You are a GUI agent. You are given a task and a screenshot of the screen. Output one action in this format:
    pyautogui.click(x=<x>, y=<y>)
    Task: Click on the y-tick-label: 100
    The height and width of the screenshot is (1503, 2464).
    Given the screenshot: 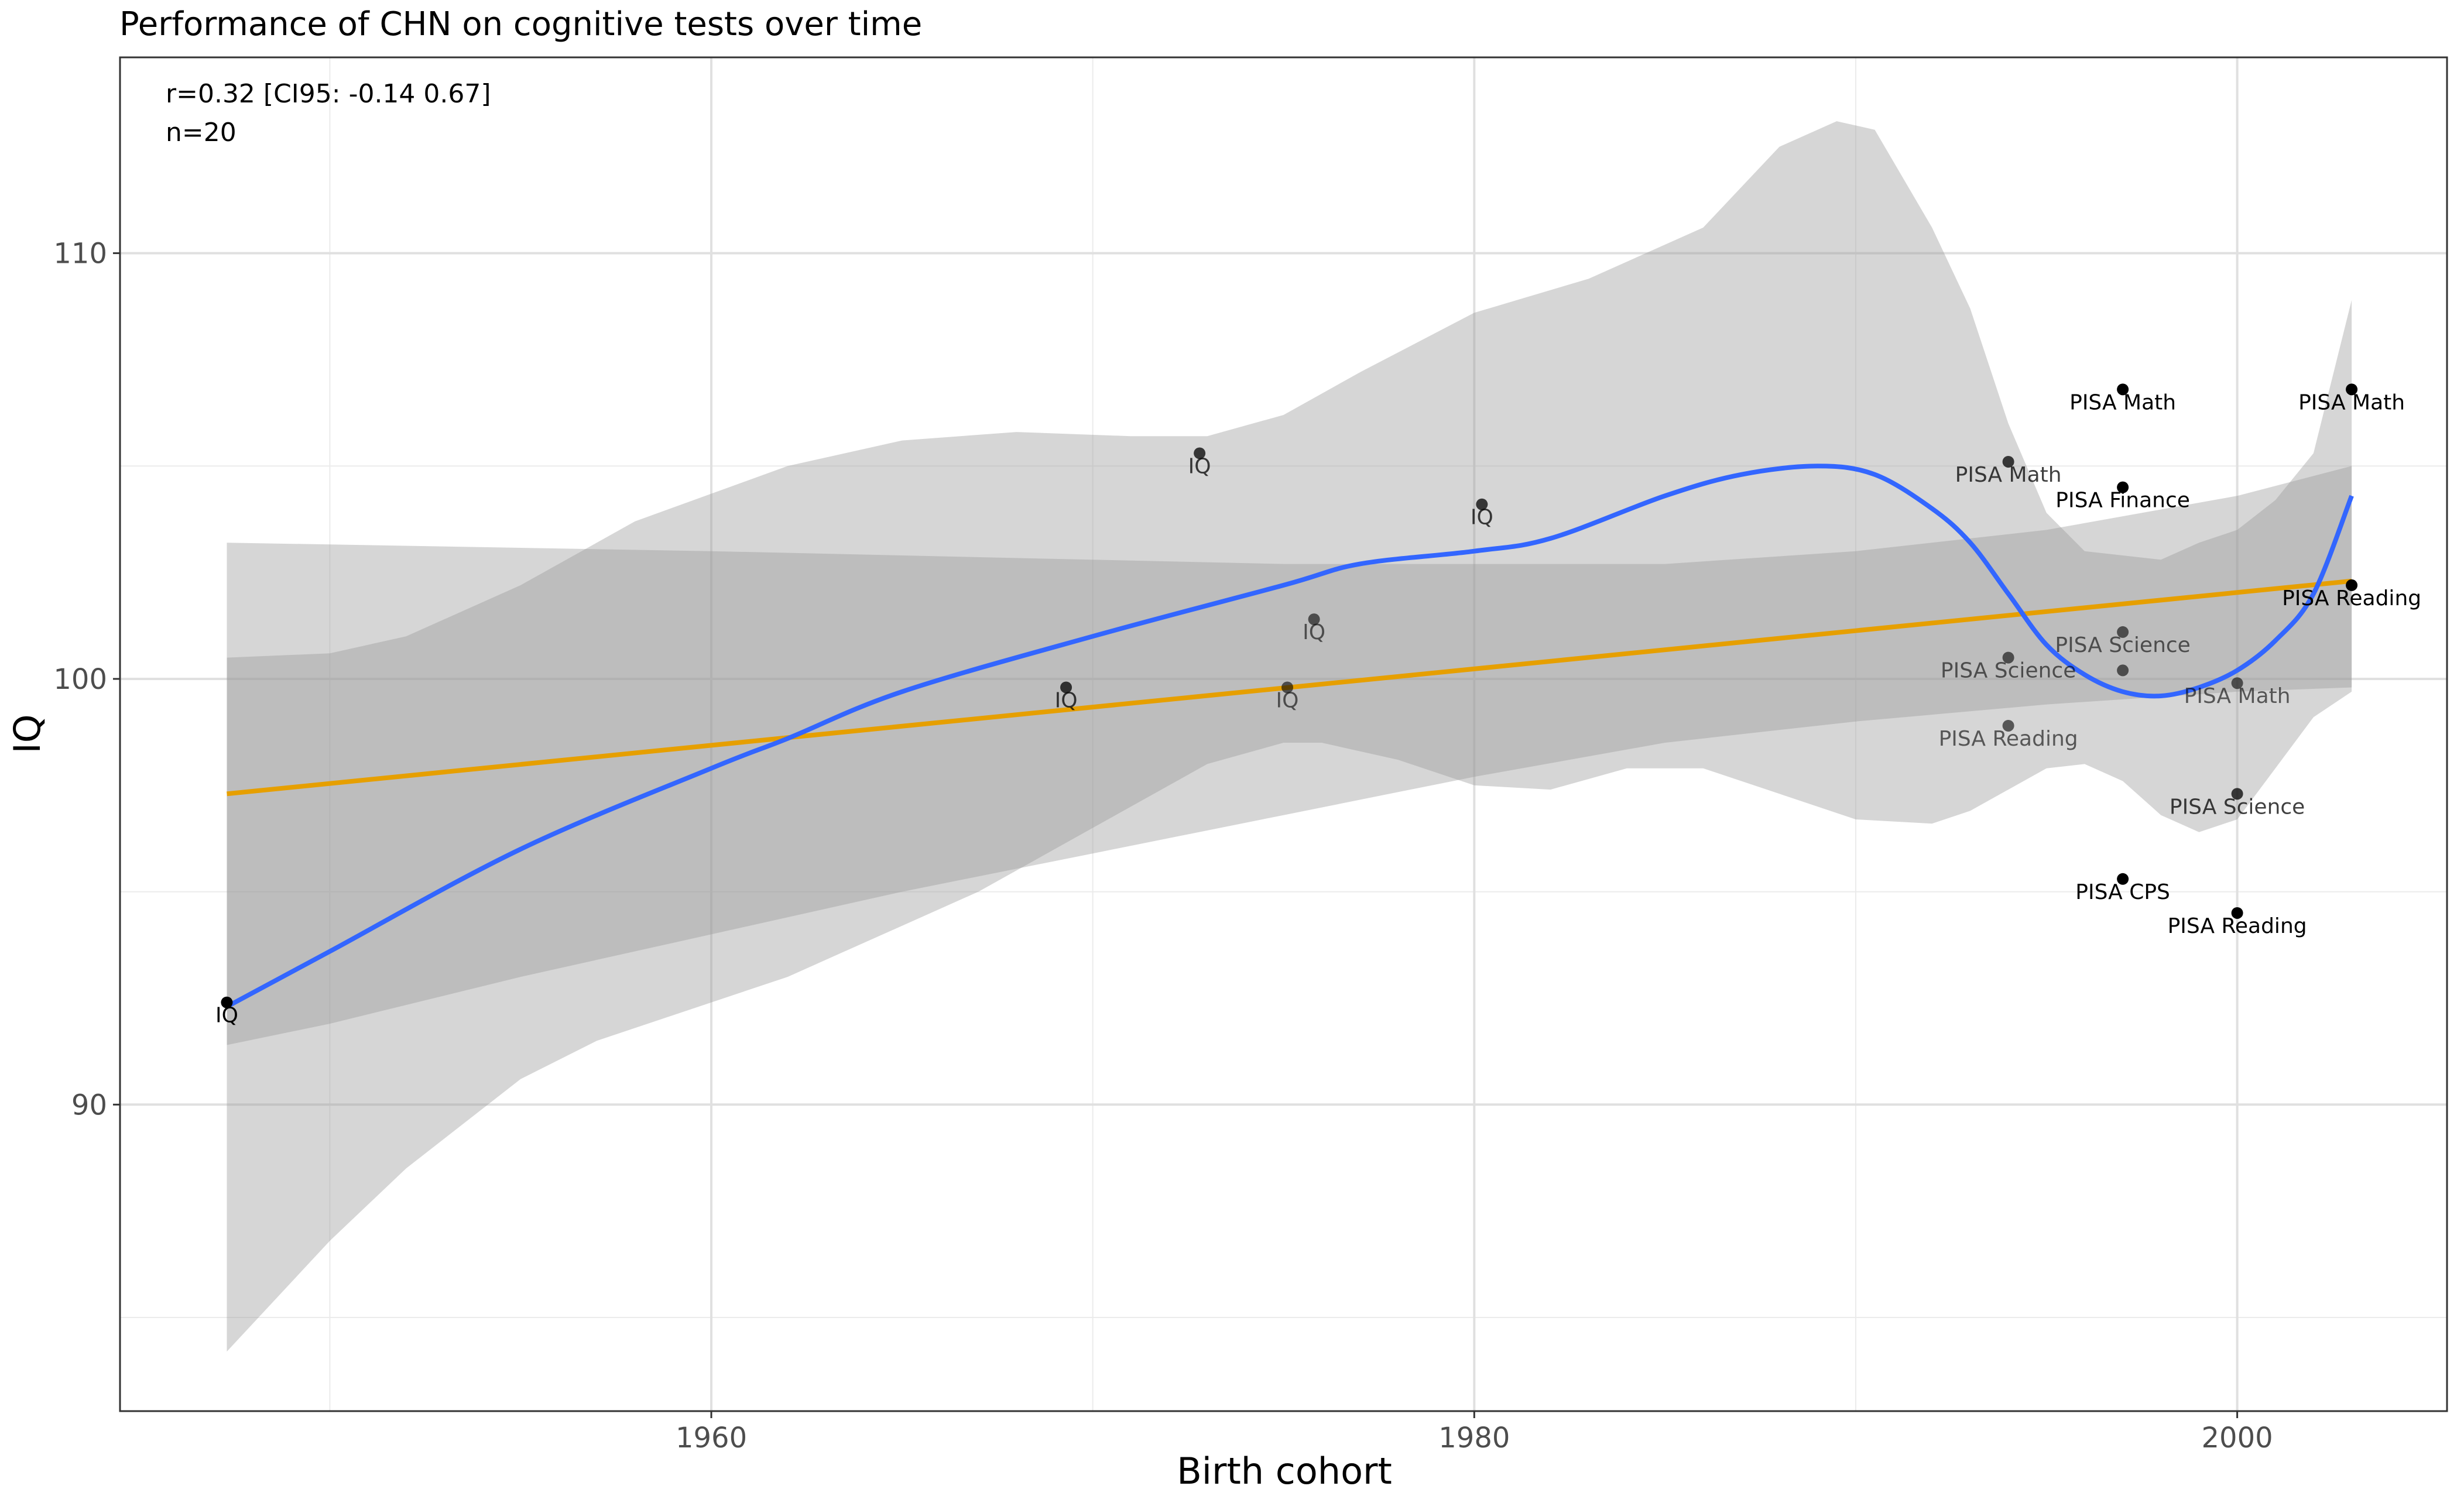 What is the action you would take?
    pyautogui.click(x=80, y=679)
    